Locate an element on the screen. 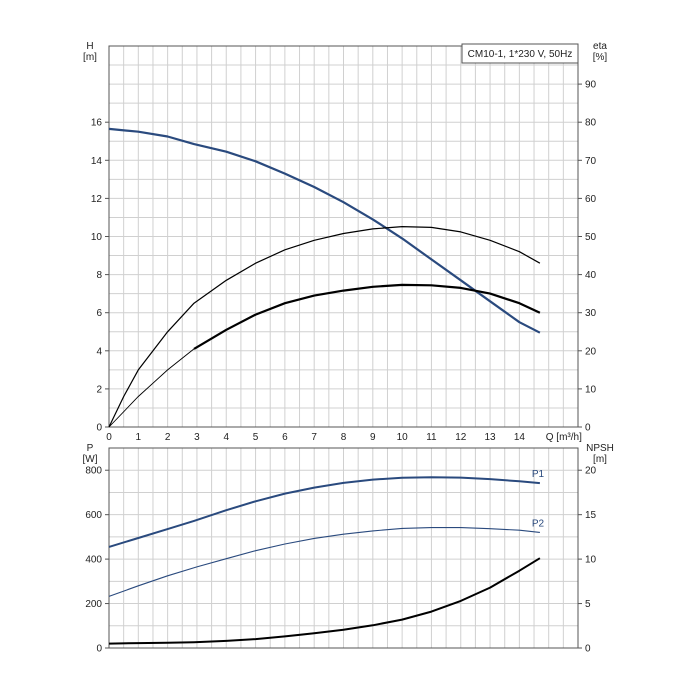  x-tick-label: 9 is located at coordinates (373, 437).